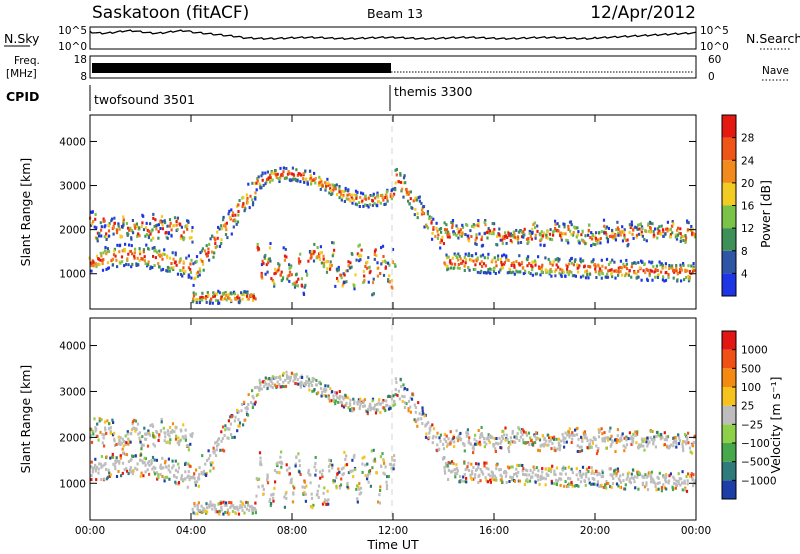 Image resolution: width=800 pixels, height=554 pixels. What do you see at coordinates (393, 38) in the screenshot?
I see `noise-panel-frame` at bounding box center [393, 38].